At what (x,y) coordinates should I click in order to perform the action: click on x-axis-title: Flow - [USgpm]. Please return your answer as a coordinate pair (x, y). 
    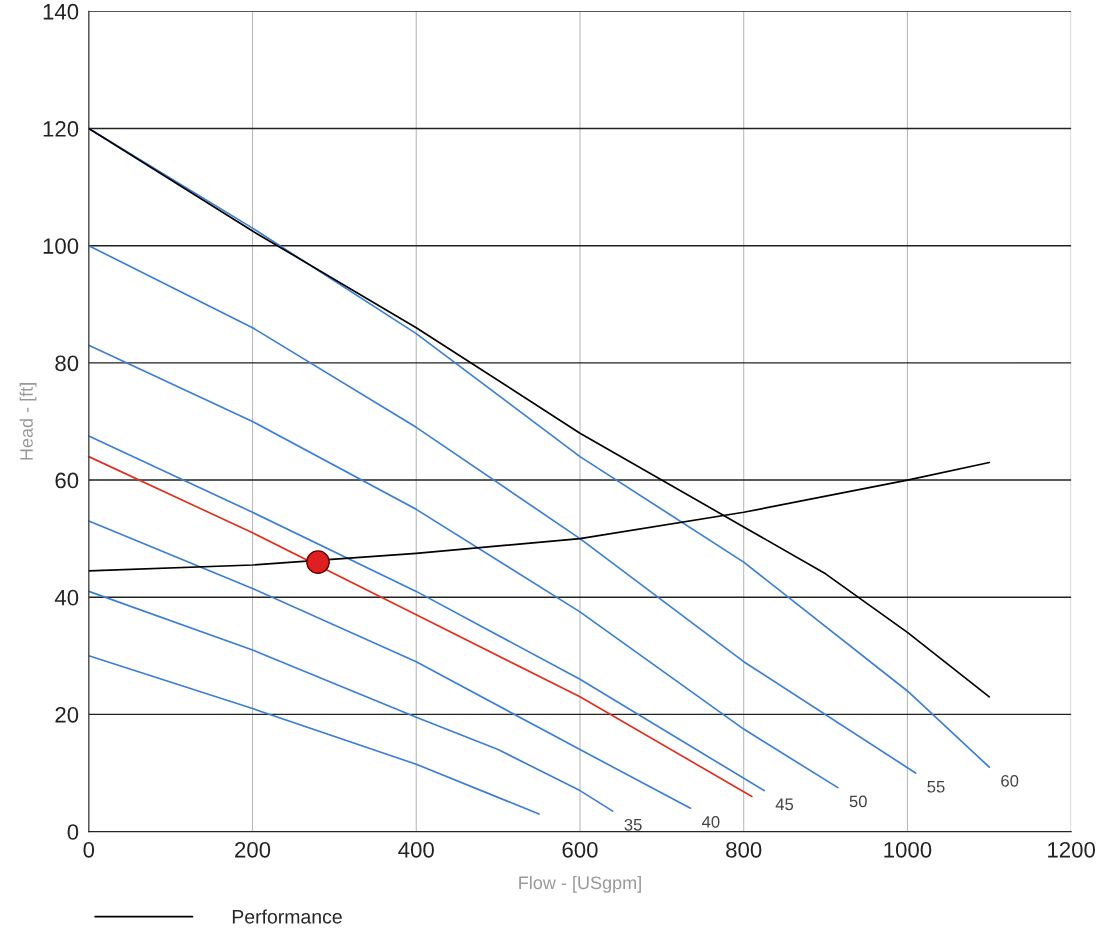
    Looking at the image, I should click on (580, 884).